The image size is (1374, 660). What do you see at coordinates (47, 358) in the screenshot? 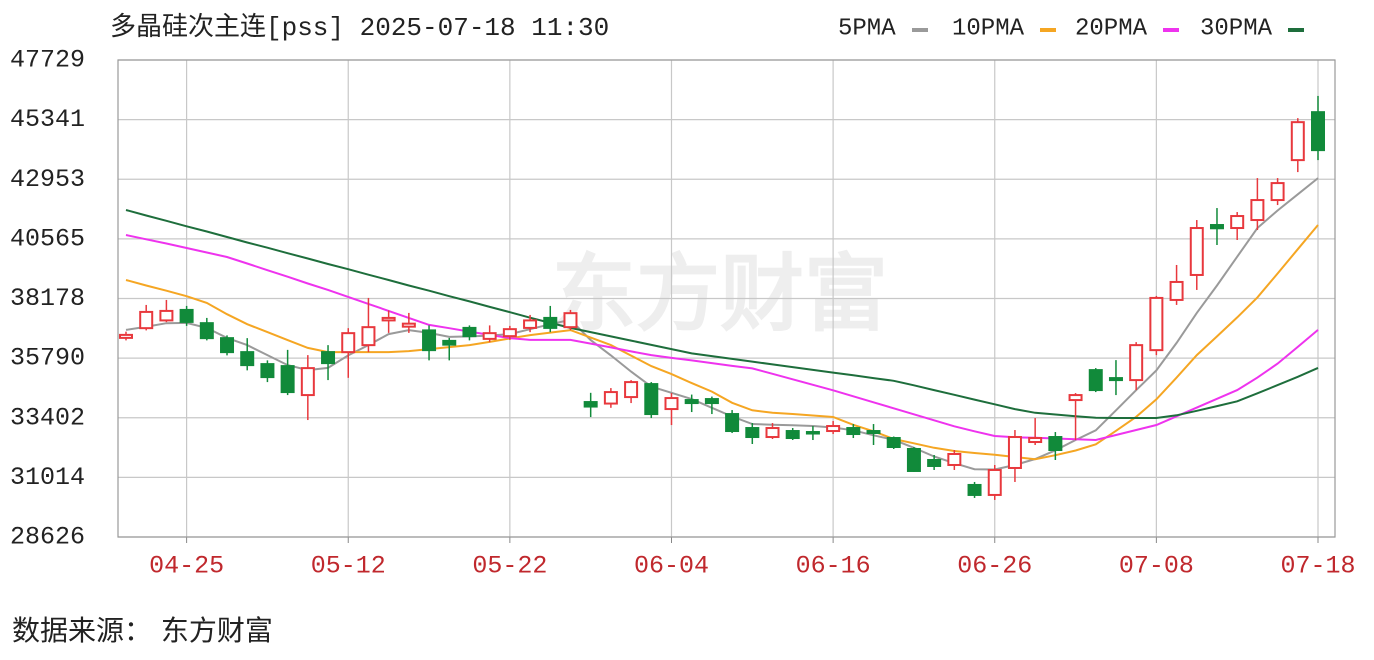
I see `y-tick-label: 35790` at bounding box center [47, 358].